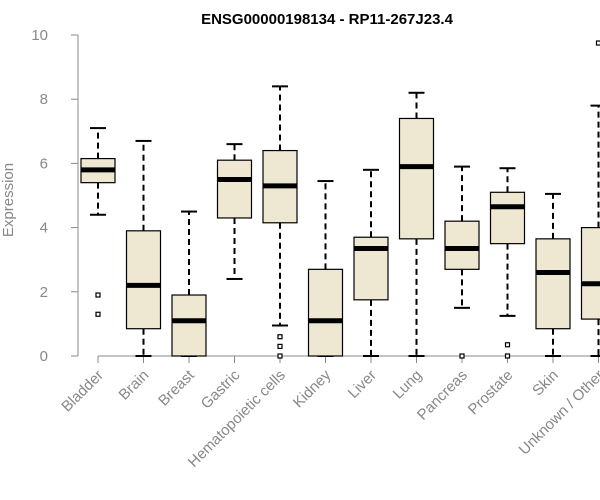 This screenshot has width=600, height=500. I want to click on y-axis: 0 2 4 6 8 10, so click(55, 196).